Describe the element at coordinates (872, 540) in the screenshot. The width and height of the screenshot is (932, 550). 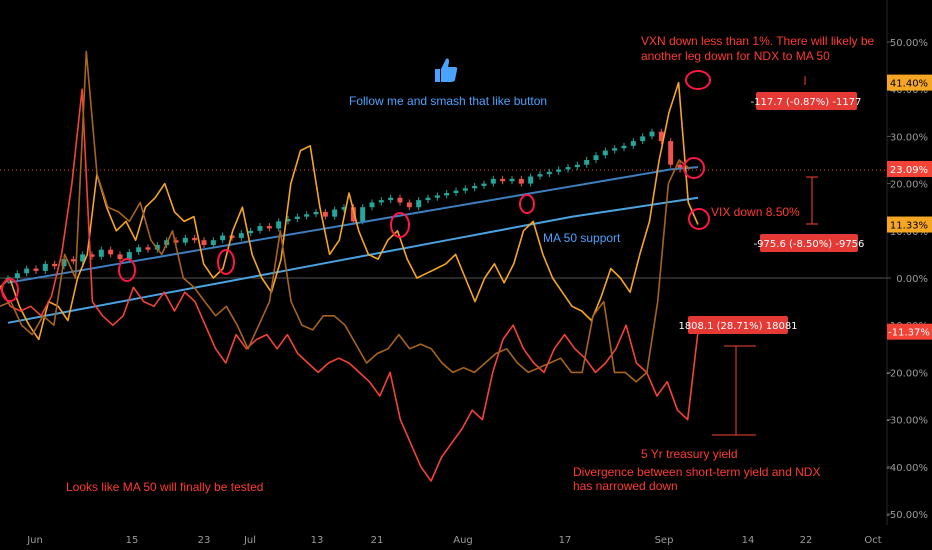
I see `x-tick-label: Oct` at that location.